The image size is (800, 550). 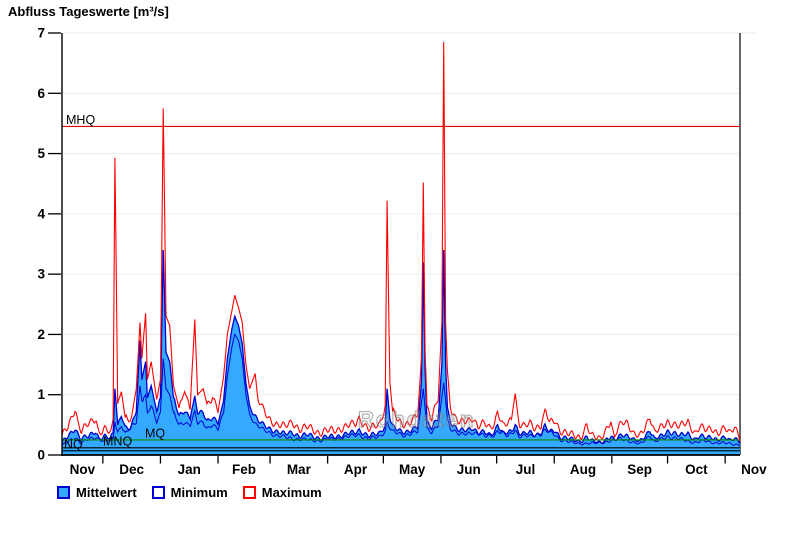 What do you see at coordinates (41, 93) in the screenshot?
I see `y-tick-label: 6` at bounding box center [41, 93].